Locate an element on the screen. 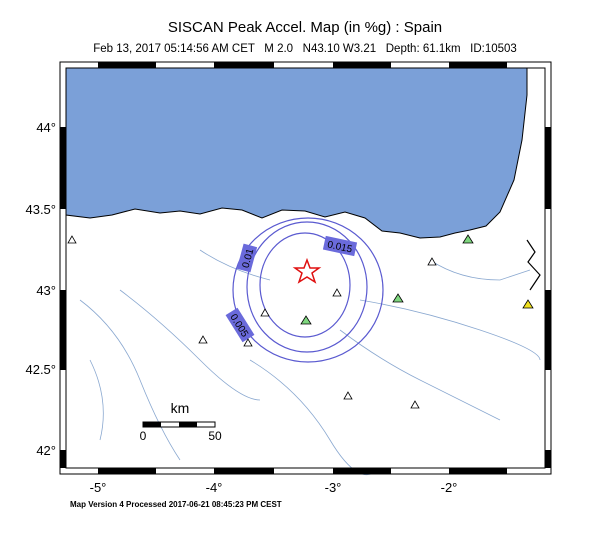 The image size is (595, 543). contour-label: 0.01 is located at coordinates (249, 258).